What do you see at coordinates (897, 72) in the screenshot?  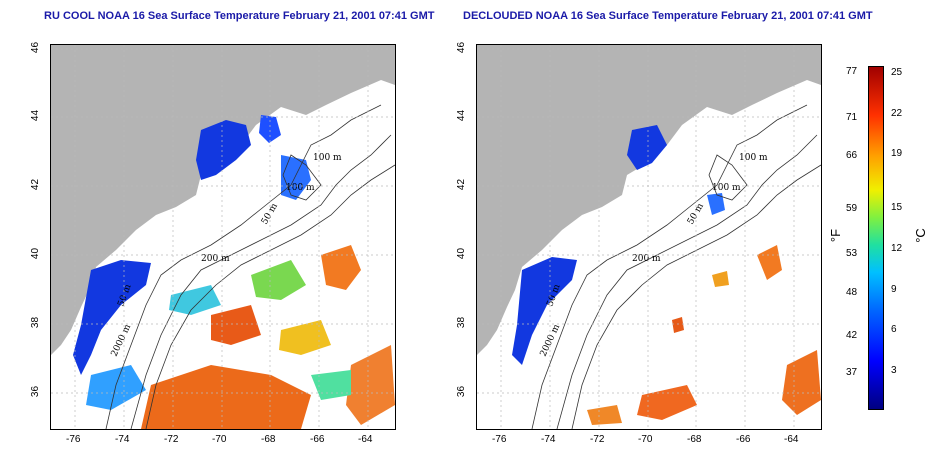 I see `celsius-tick: 25` at bounding box center [897, 72].